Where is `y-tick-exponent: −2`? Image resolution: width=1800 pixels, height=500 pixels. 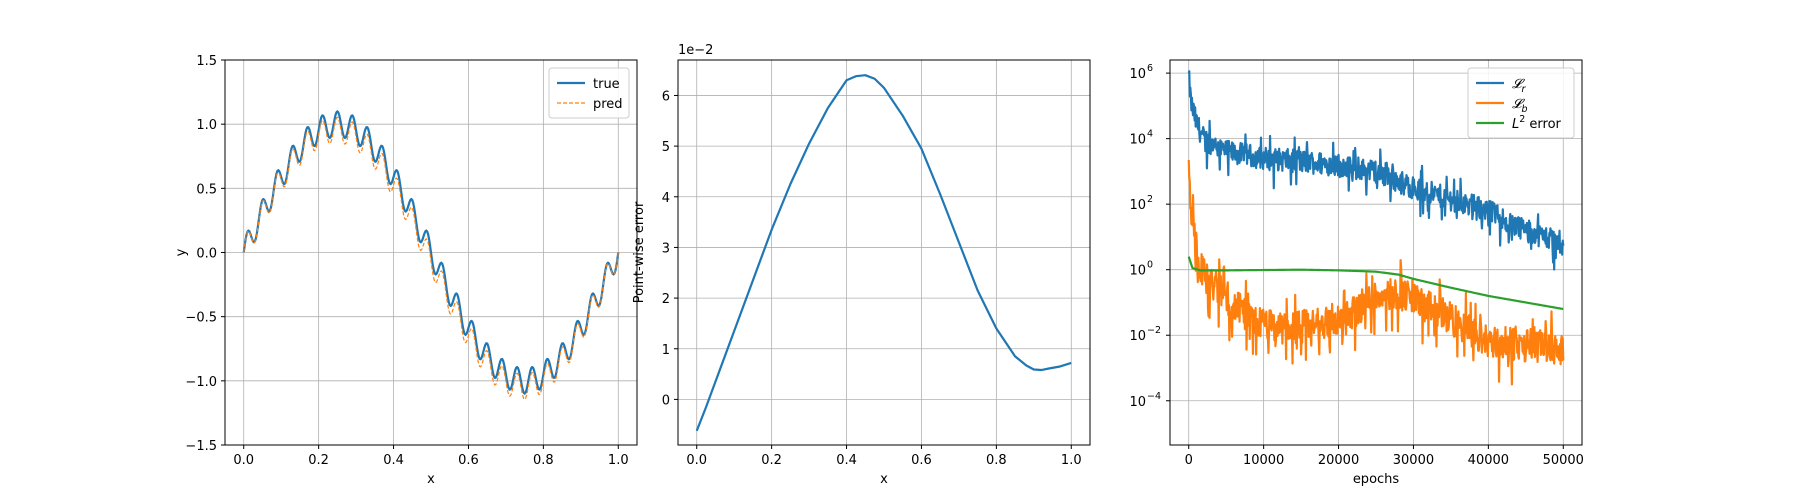
y-tick-exponent: −2 is located at coordinates (1154, 330).